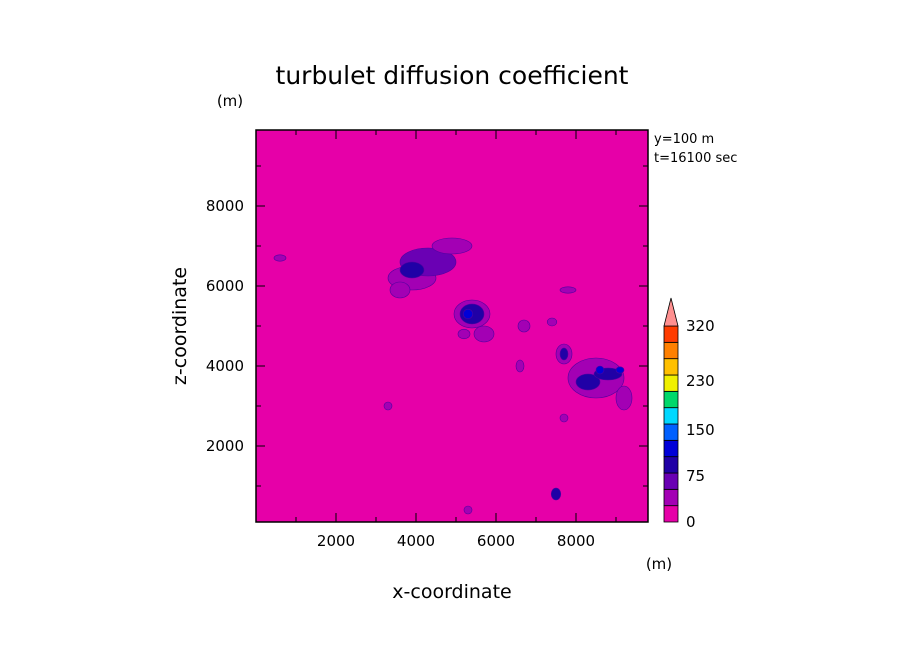 Image resolution: width=904 pixels, height=654 pixels. Describe the element at coordinates (225, 366) in the screenshot. I see `y-tick-label: 4000` at that location.